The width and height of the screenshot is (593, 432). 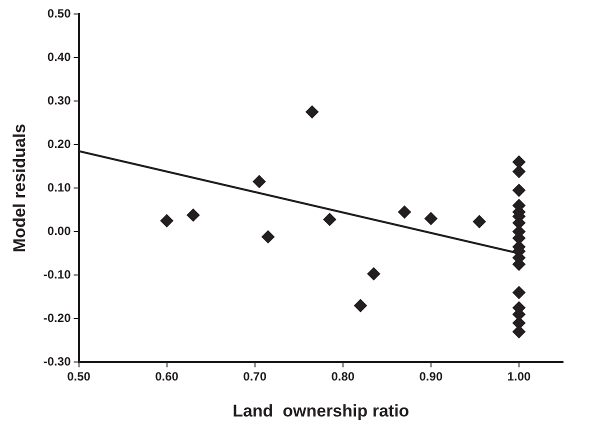 What do you see at coordinates (519, 377) in the screenshot?
I see `x-tick-label: 1.00` at bounding box center [519, 377].